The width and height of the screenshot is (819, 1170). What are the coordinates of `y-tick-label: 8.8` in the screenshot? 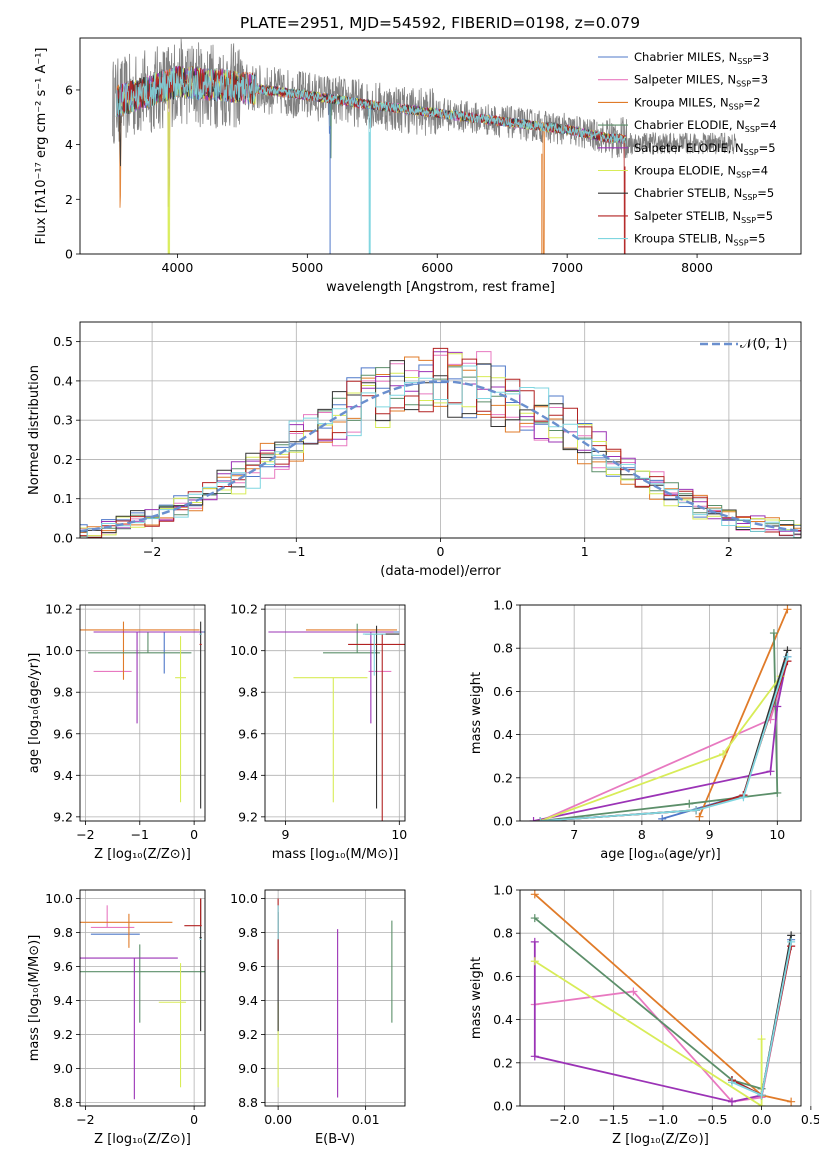 It's located at (248, 1102).